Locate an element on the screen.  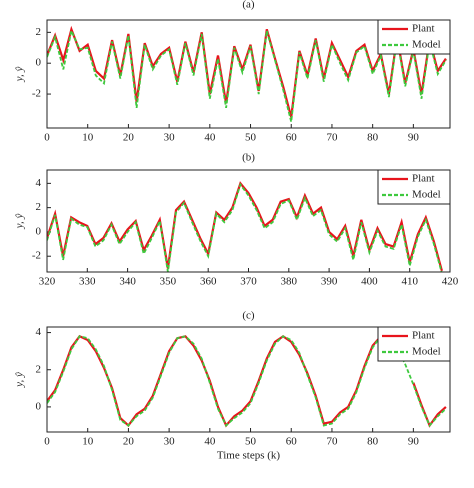
x-tick-label: 360 is located at coordinates (208, 282).